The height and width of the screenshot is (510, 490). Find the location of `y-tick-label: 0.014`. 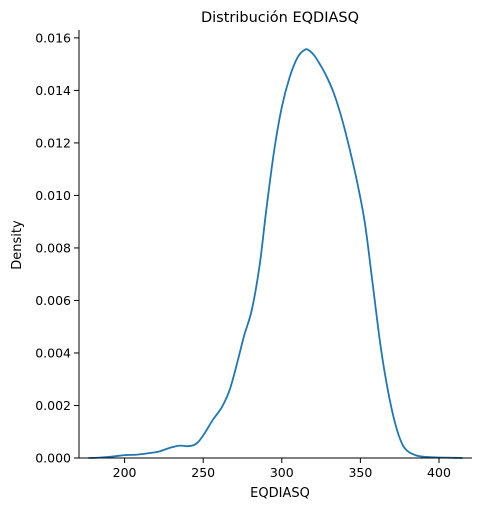

y-tick-label: 0.014 is located at coordinates (53, 90).